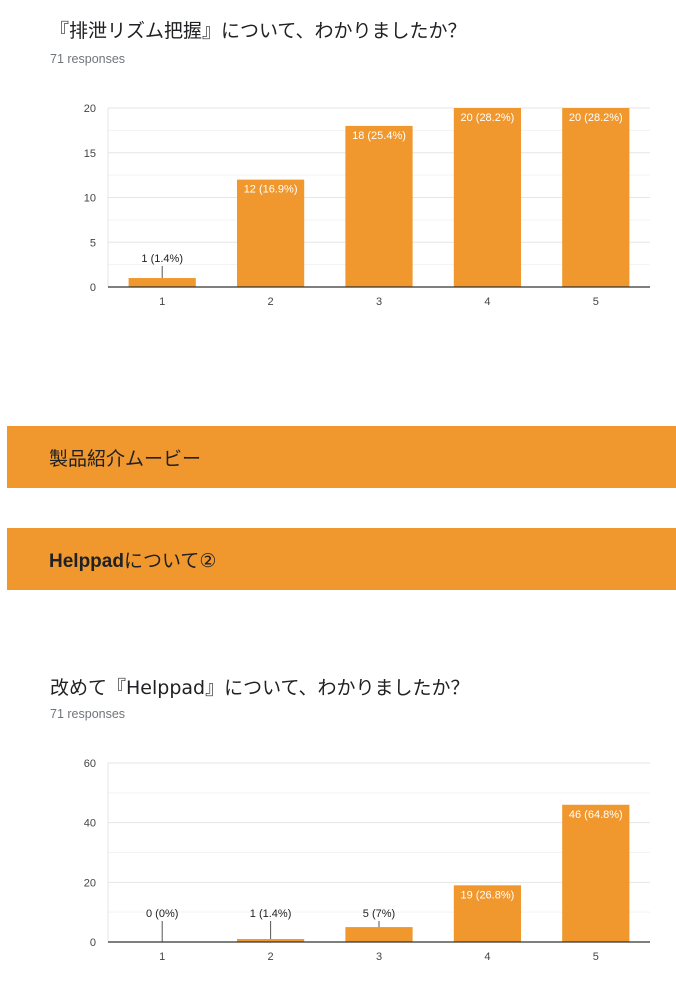  What do you see at coordinates (90, 154) in the screenshot?
I see `y-tick-label: 15` at bounding box center [90, 154].